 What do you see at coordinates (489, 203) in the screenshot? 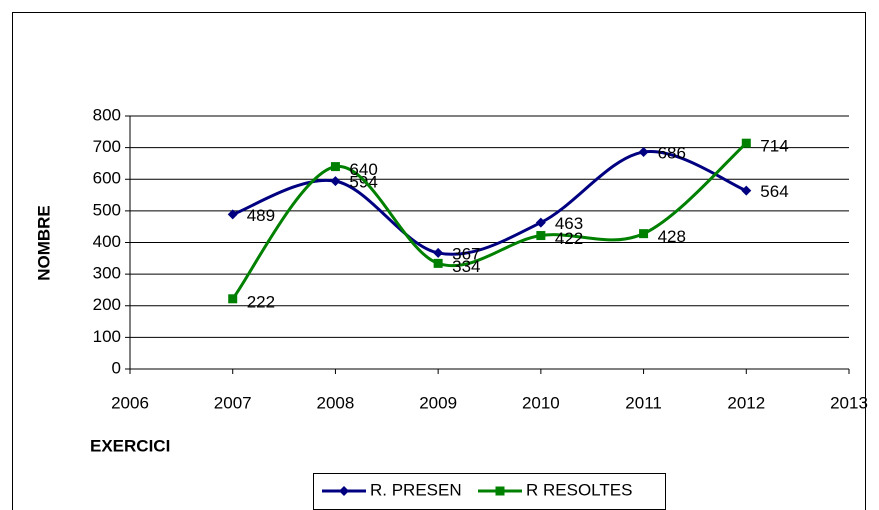
I see `series-line` at bounding box center [489, 203].